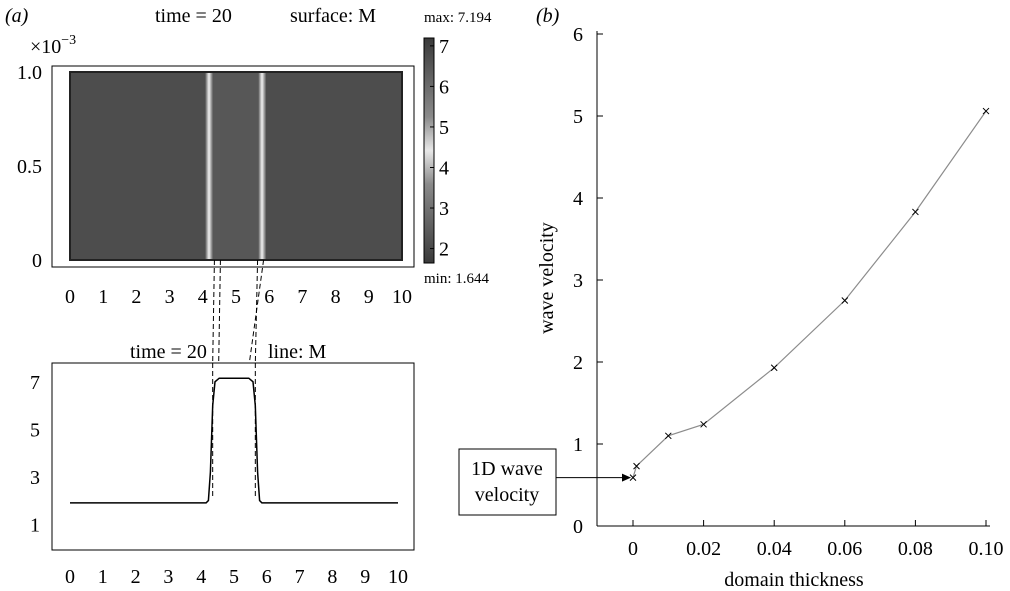  I want to click on line-frame, so click(233, 456).